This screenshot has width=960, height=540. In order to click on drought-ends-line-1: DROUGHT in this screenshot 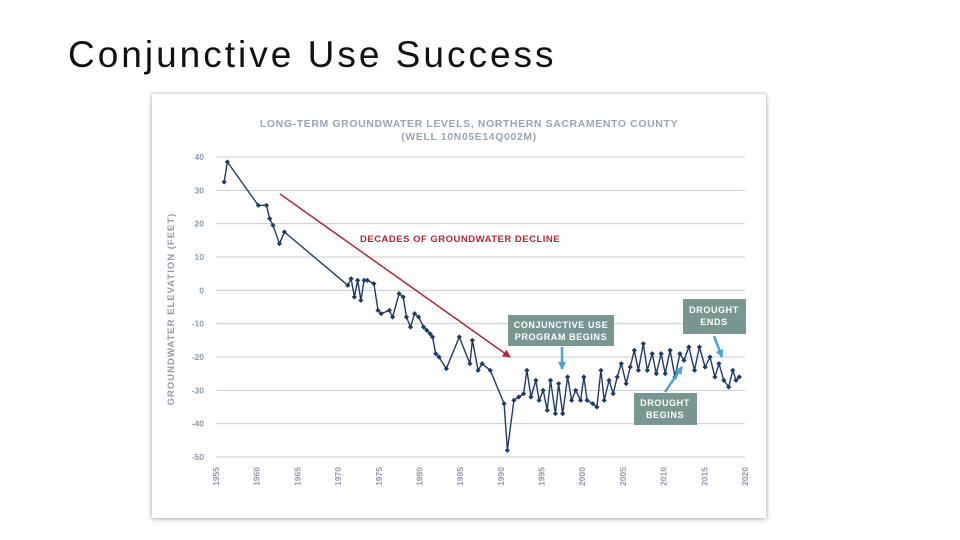, I will do `click(714, 310)`.